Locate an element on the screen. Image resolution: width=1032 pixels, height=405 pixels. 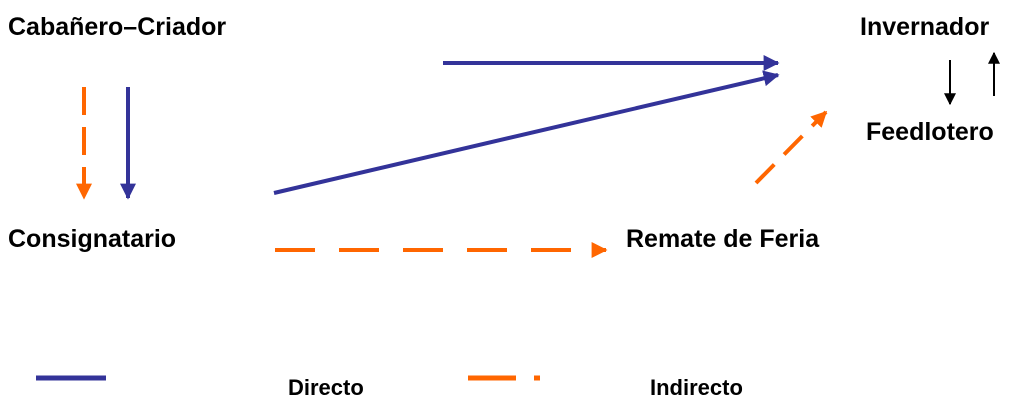
node-remate-de-feria: Remate de Feria is located at coordinates (723, 239).